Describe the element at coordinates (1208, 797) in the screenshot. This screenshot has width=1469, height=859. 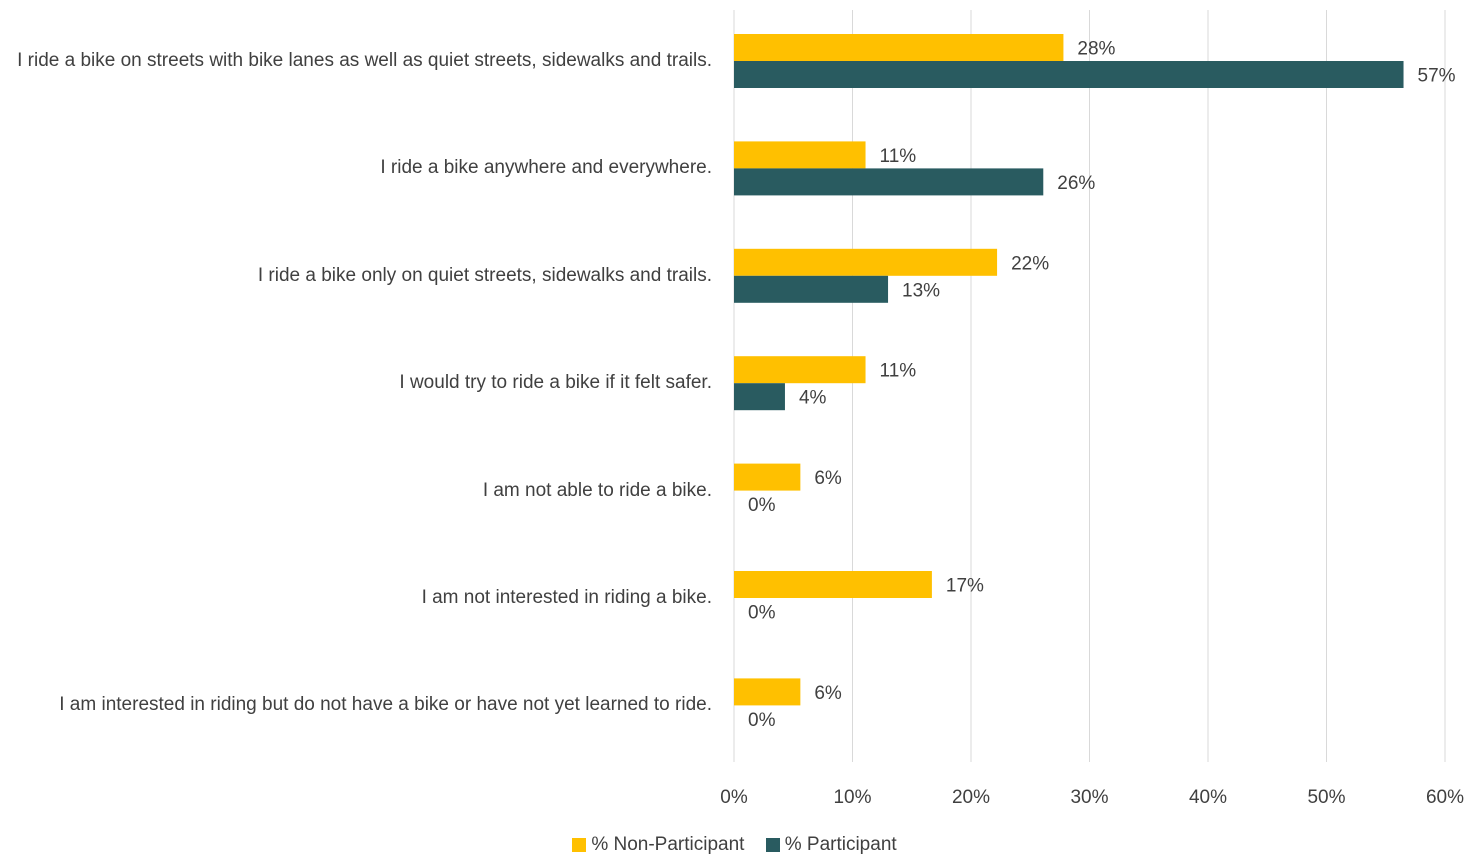
I see `x-tick-label: 40%` at that location.